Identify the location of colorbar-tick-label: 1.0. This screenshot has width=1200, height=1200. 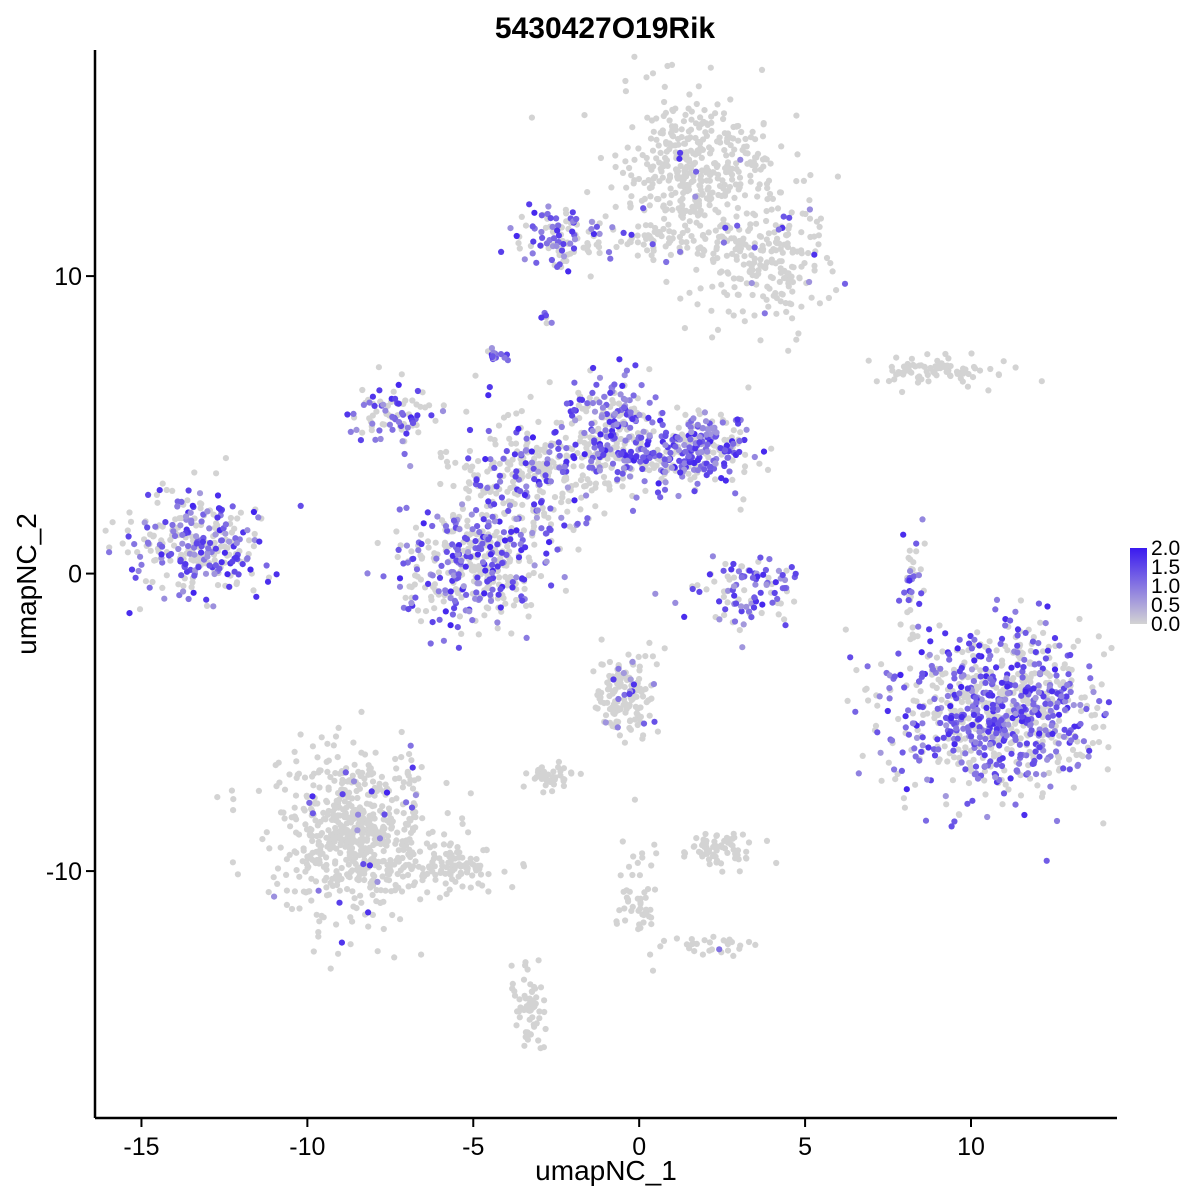
(1165, 586).